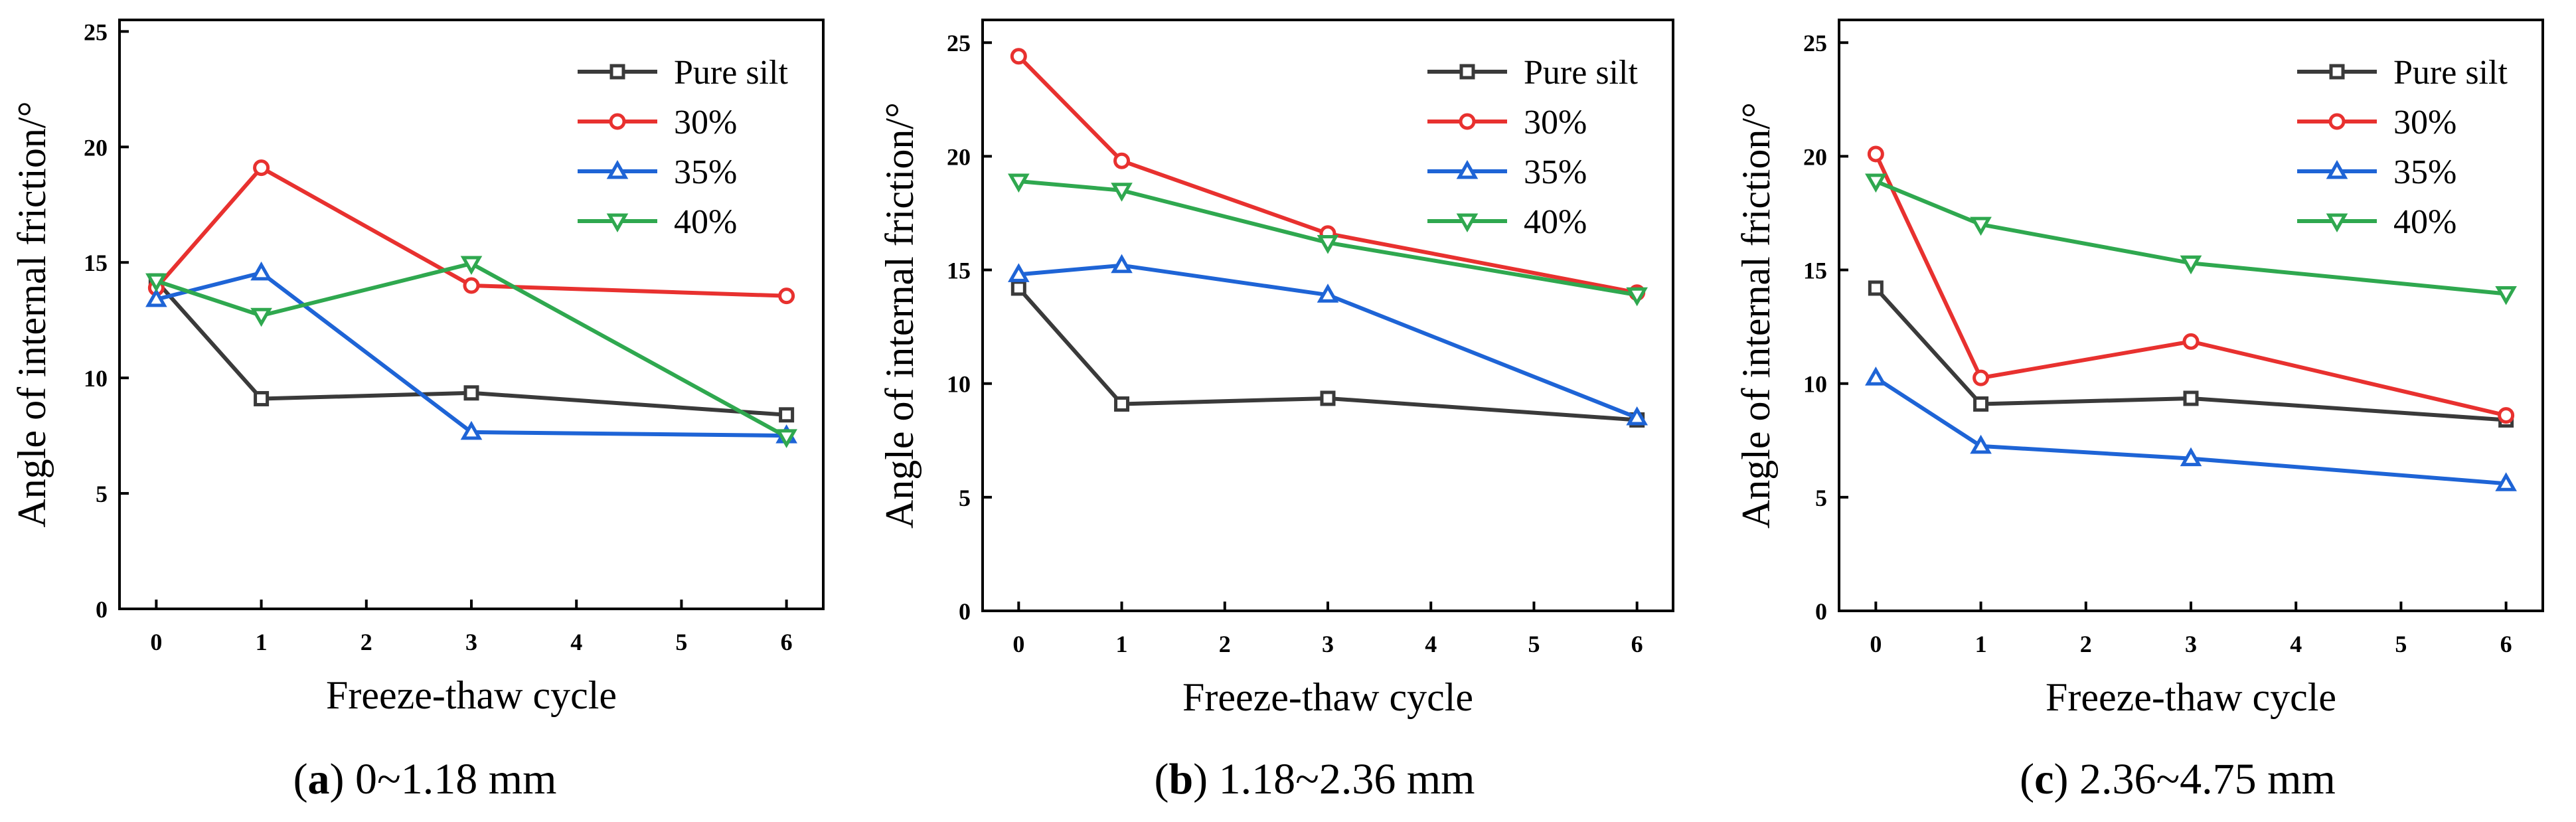 The width and height of the screenshot is (2576, 822). I want to click on y-tick-label: 15, so click(1815, 271).